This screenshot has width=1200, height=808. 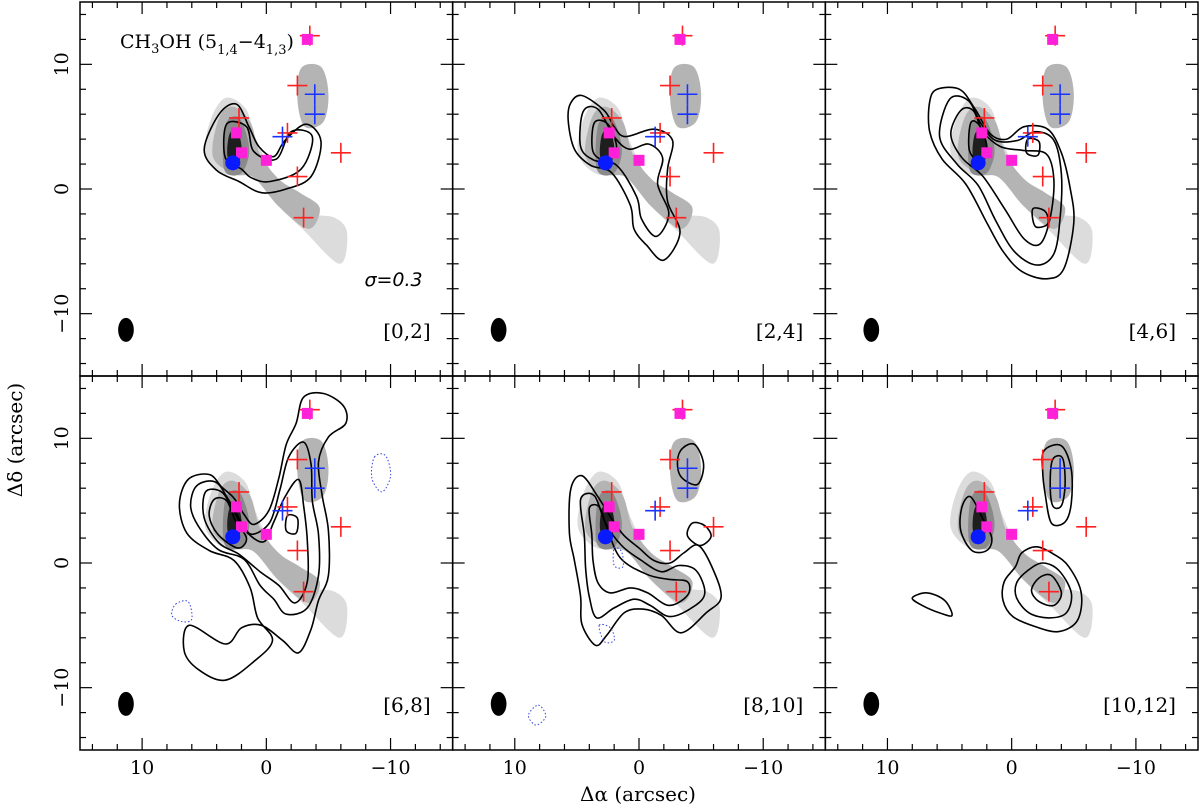 What do you see at coordinates (779, 331) in the screenshot?
I see `velocity-range-label: [2,4]` at bounding box center [779, 331].